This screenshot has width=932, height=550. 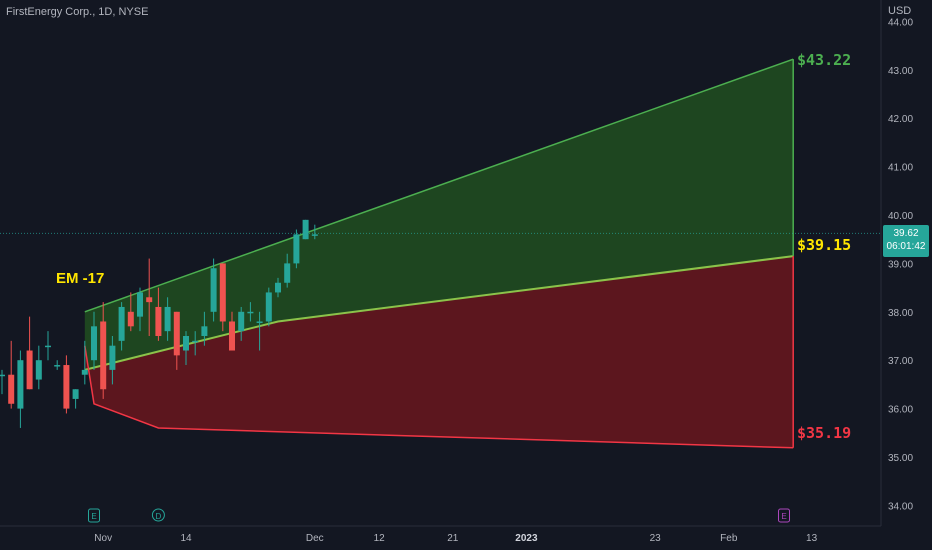 I want to click on x-tick-label: 23, so click(x=656, y=538).